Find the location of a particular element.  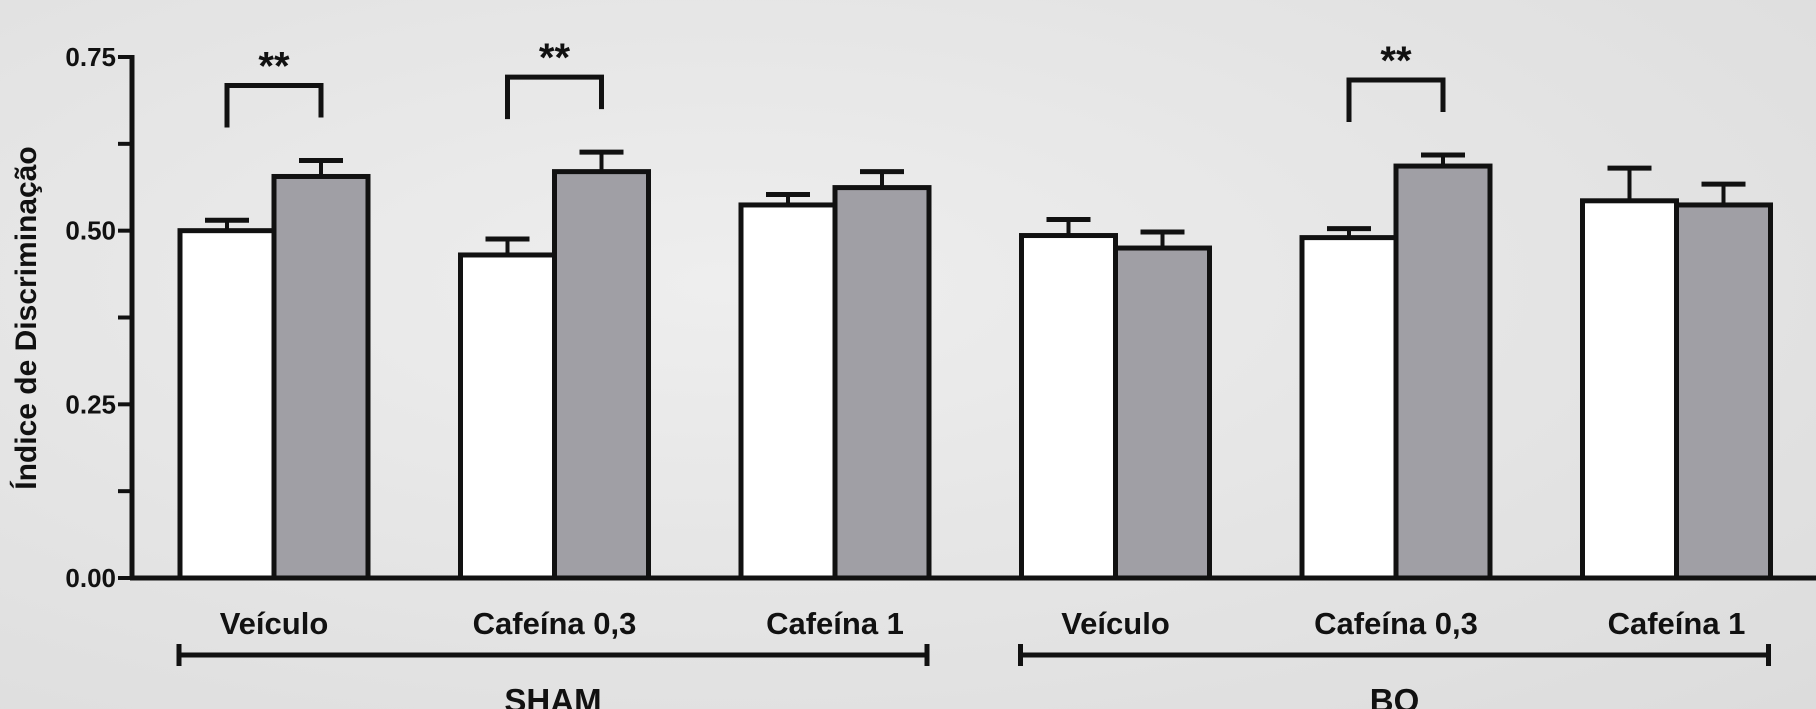

group-label: BO is located at coordinates (1395, 695).